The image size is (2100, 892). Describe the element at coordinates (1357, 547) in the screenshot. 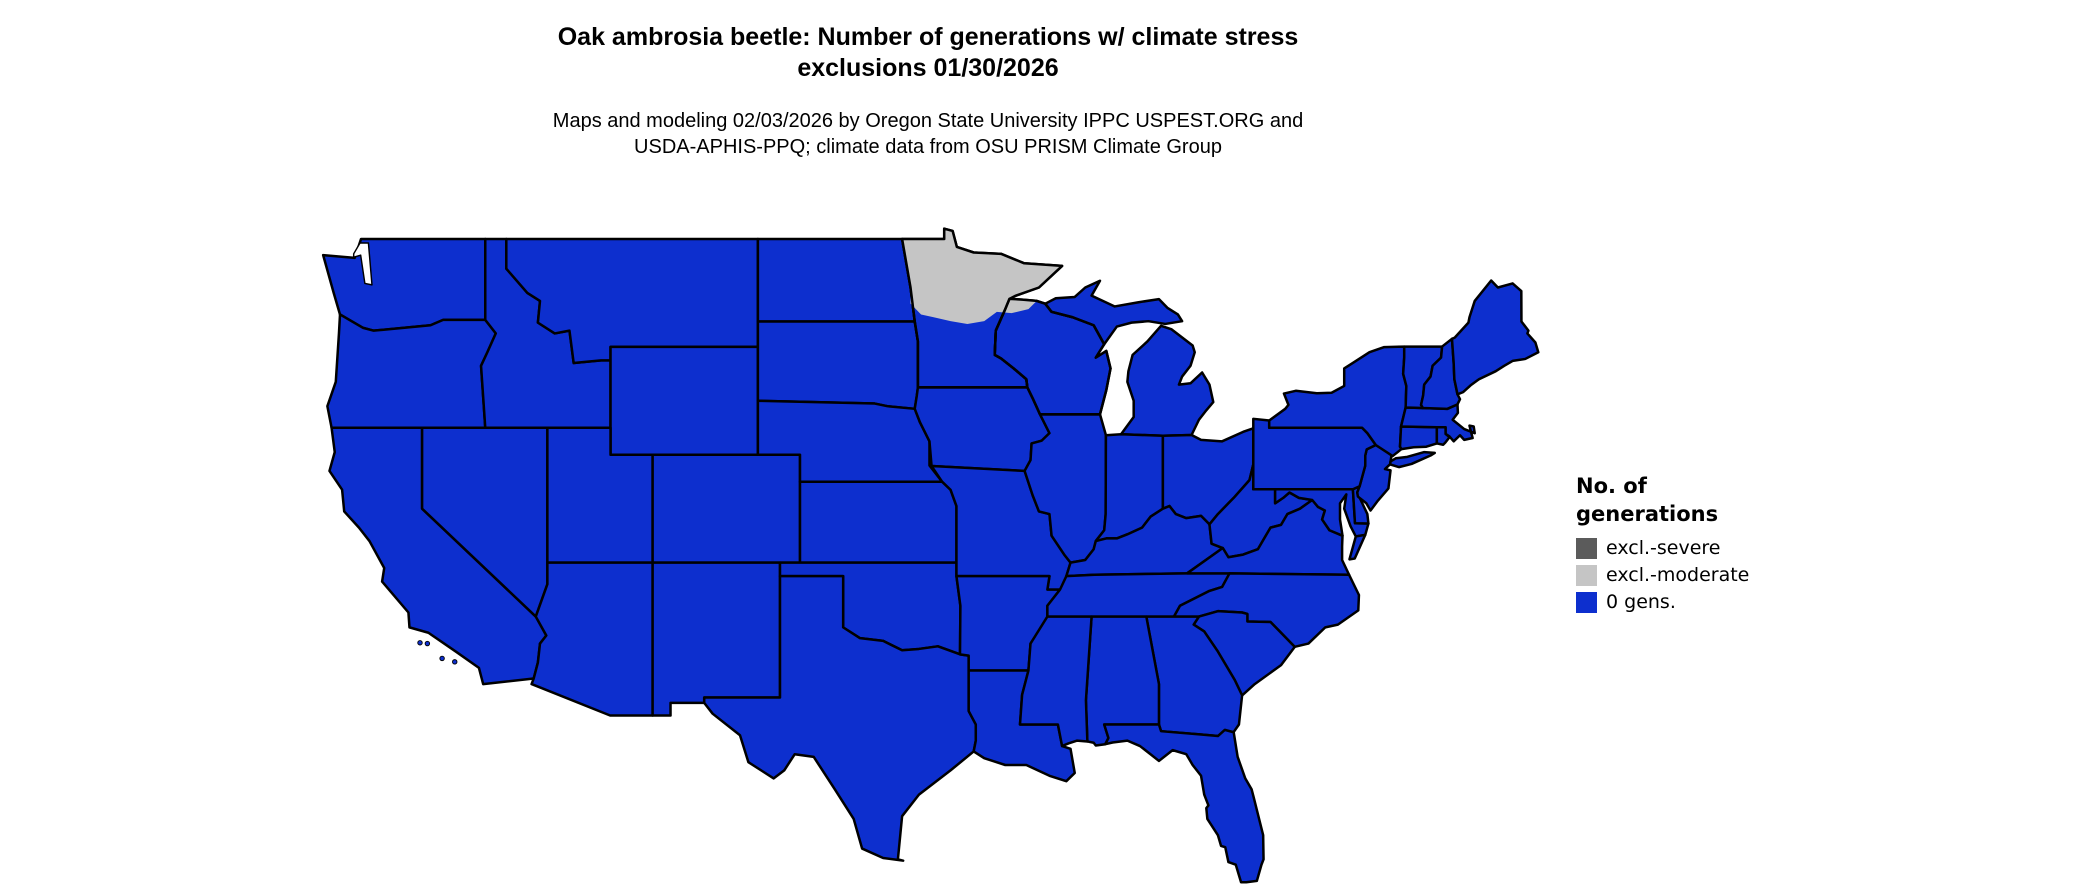

I see `state-vaes` at that location.